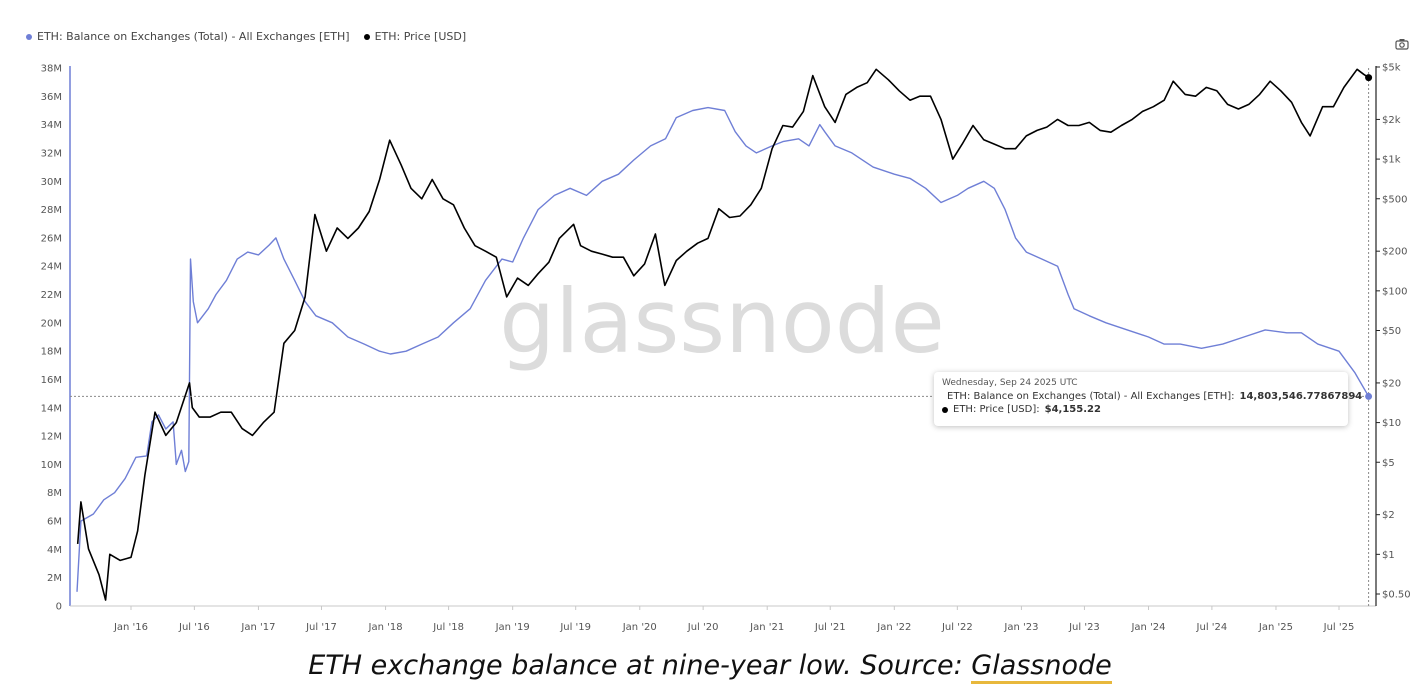  What do you see at coordinates (29, 36) in the screenshot?
I see `legend-balance-swatch` at bounding box center [29, 36].